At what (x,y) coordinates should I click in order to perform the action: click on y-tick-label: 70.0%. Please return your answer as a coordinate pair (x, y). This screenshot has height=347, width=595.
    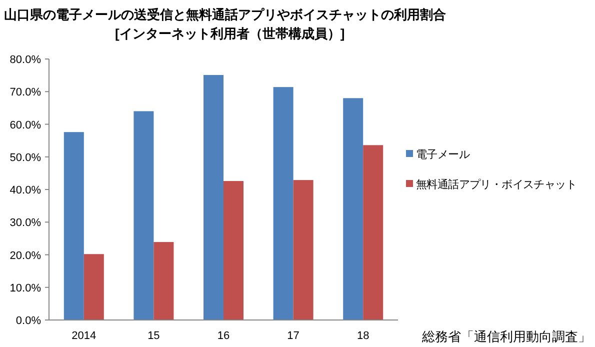
    Looking at the image, I should click on (26, 92).